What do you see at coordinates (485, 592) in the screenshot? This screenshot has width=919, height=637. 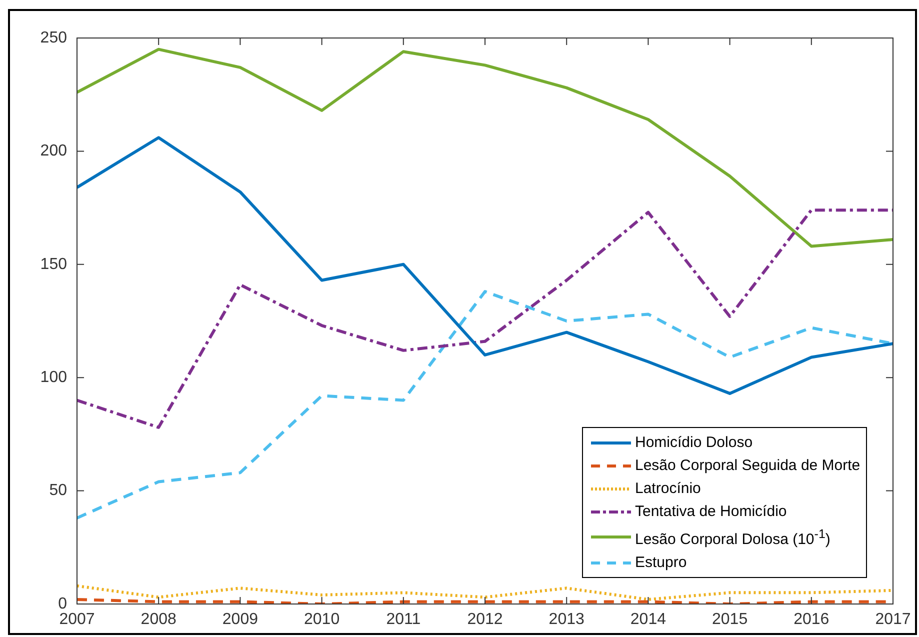 I see `line-series` at bounding box center [485, 592].